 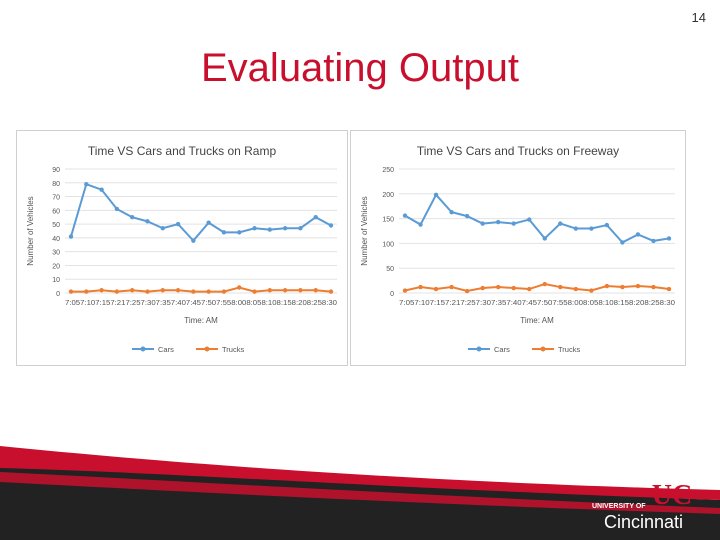 I want to click on footer-red-lower, so click(x=360, y=493).